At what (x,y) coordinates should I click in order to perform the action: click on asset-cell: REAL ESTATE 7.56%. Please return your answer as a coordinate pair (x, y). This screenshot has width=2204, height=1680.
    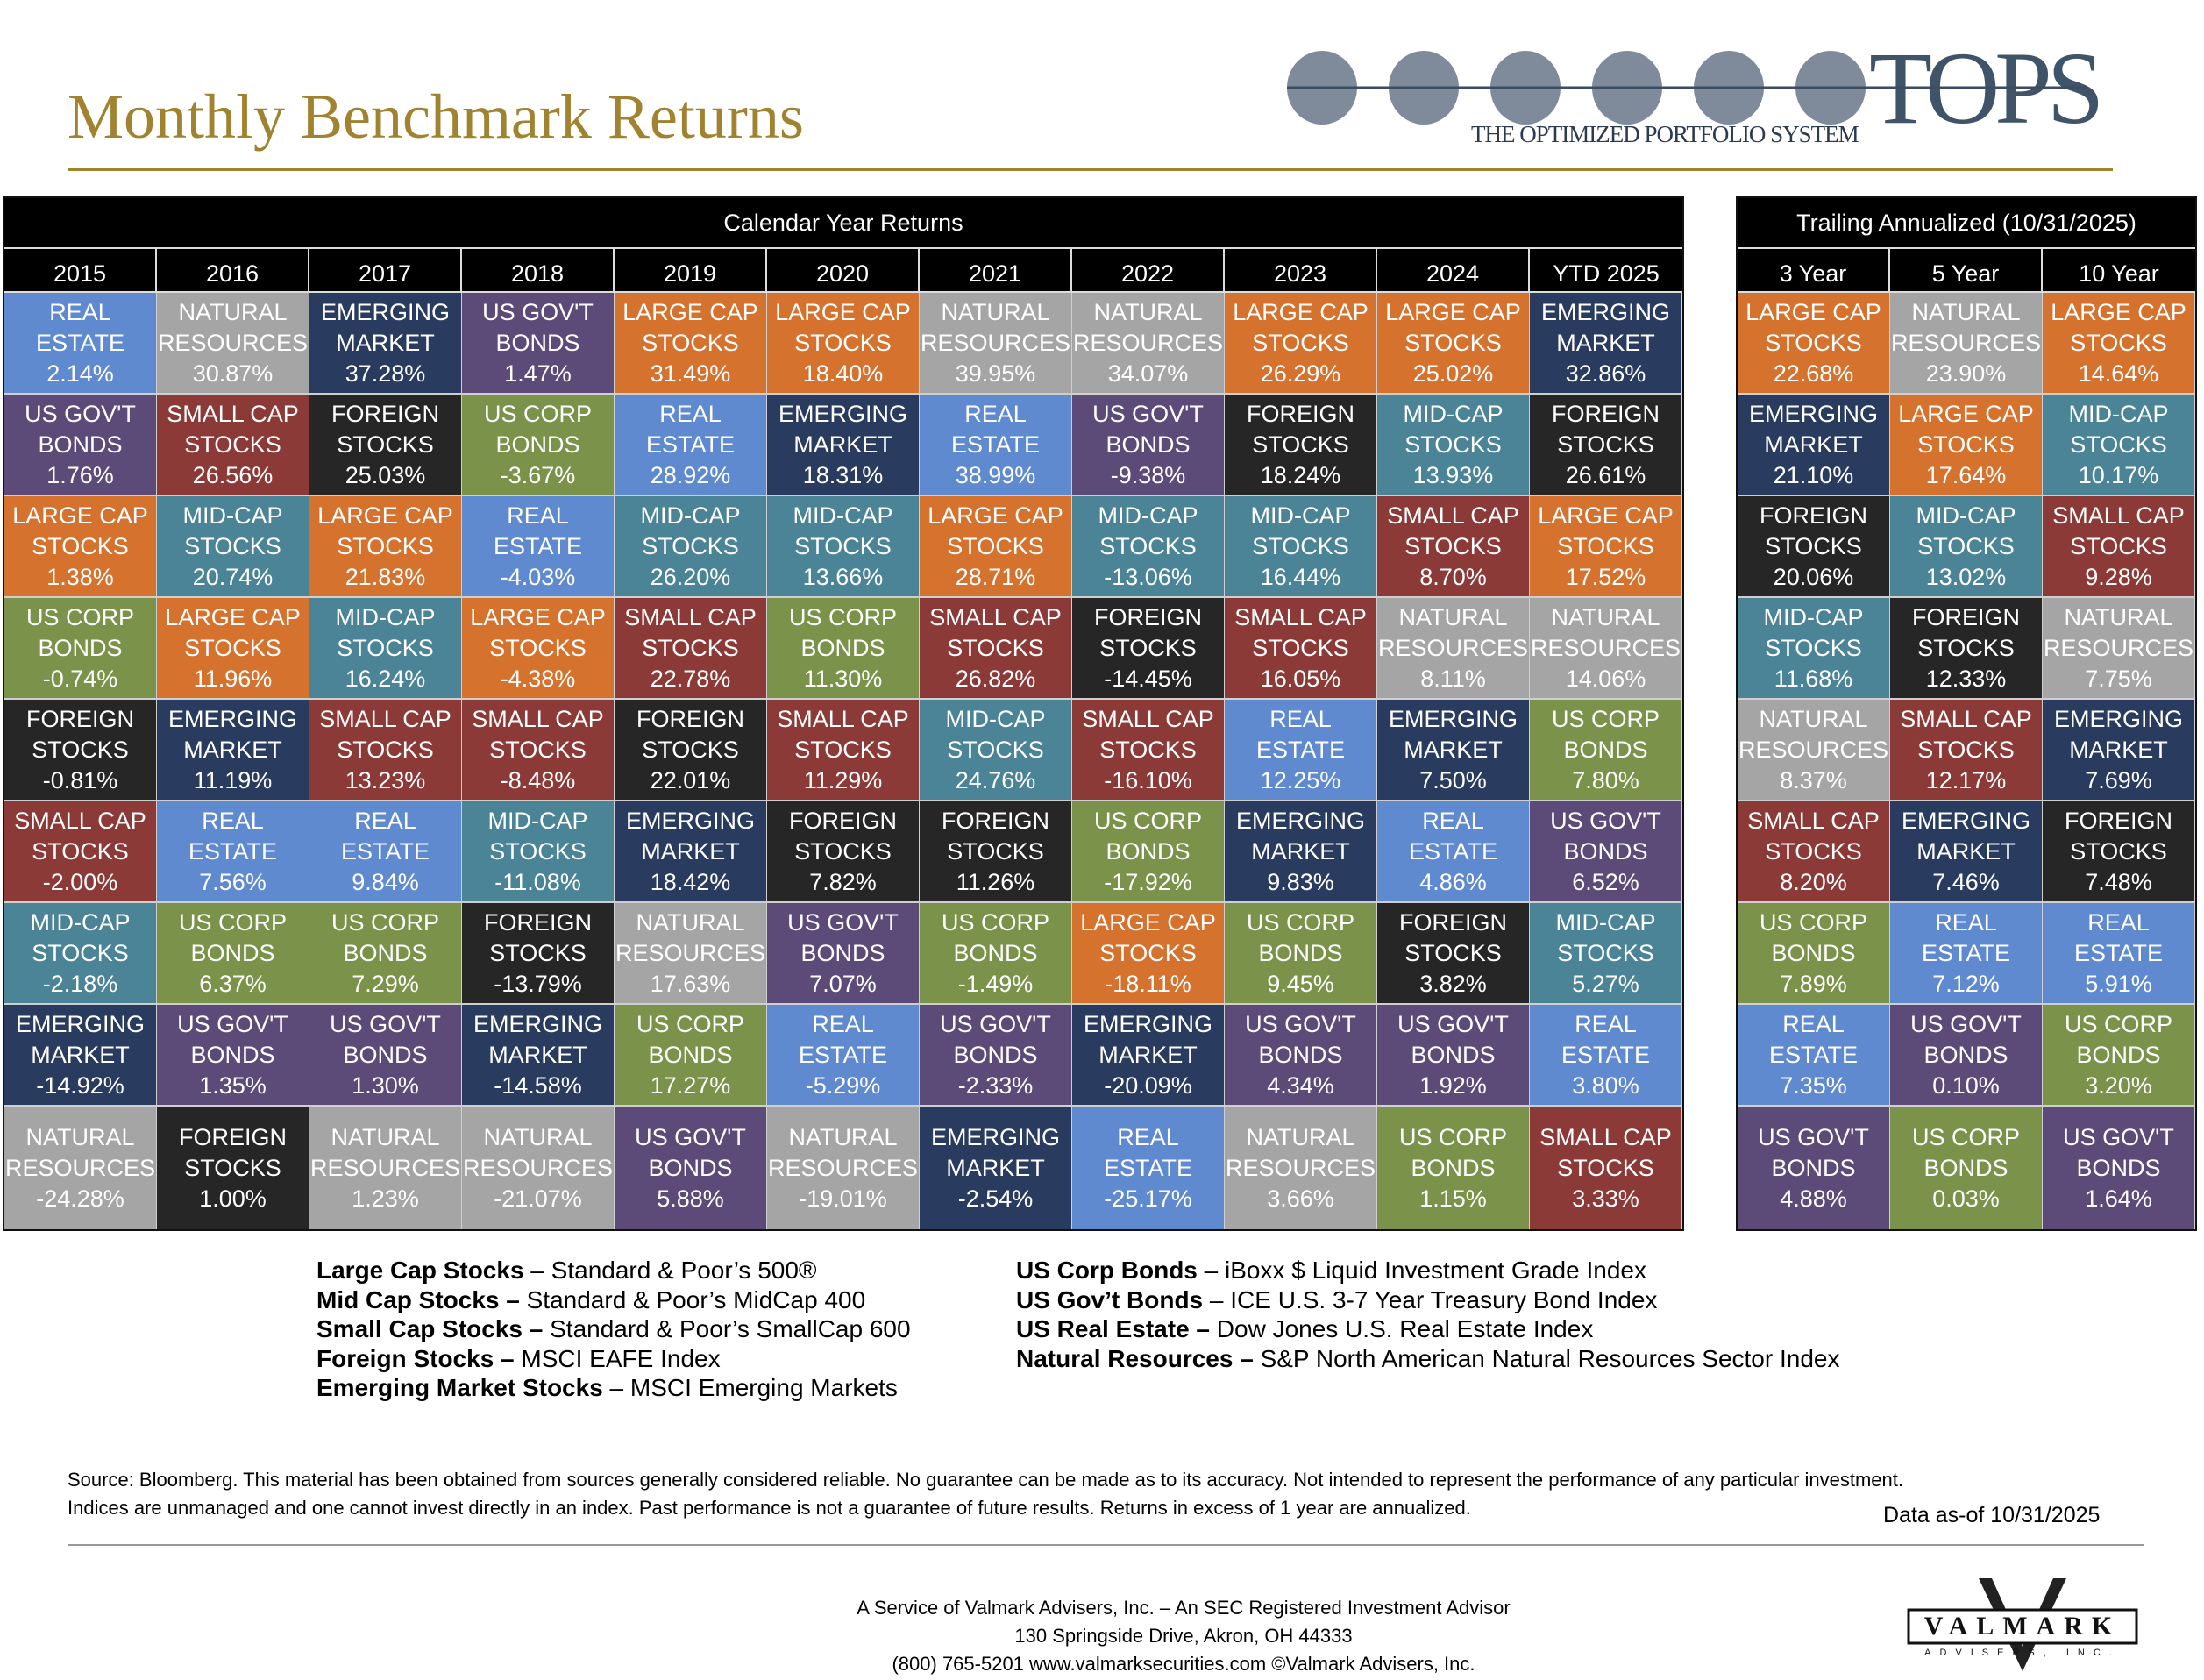
    Looking at the image, I should click on (233, 852).